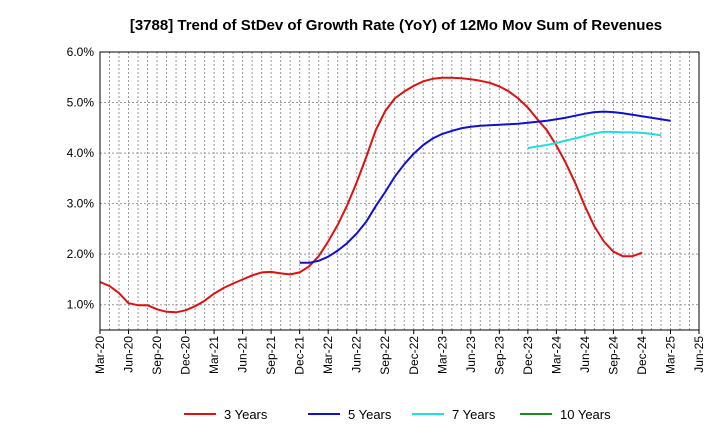  What do you see at coordinates (585, 354) in the screenshot?
I see `x-tick-label: Jun-24` at bounding box center [585, 354].